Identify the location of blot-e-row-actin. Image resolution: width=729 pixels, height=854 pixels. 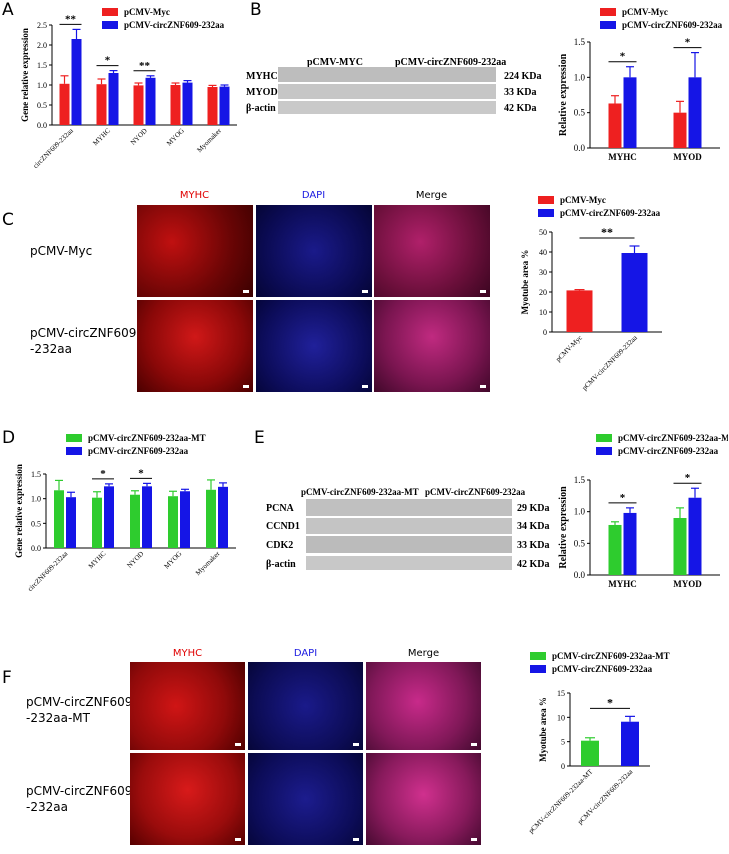
(409, 563).